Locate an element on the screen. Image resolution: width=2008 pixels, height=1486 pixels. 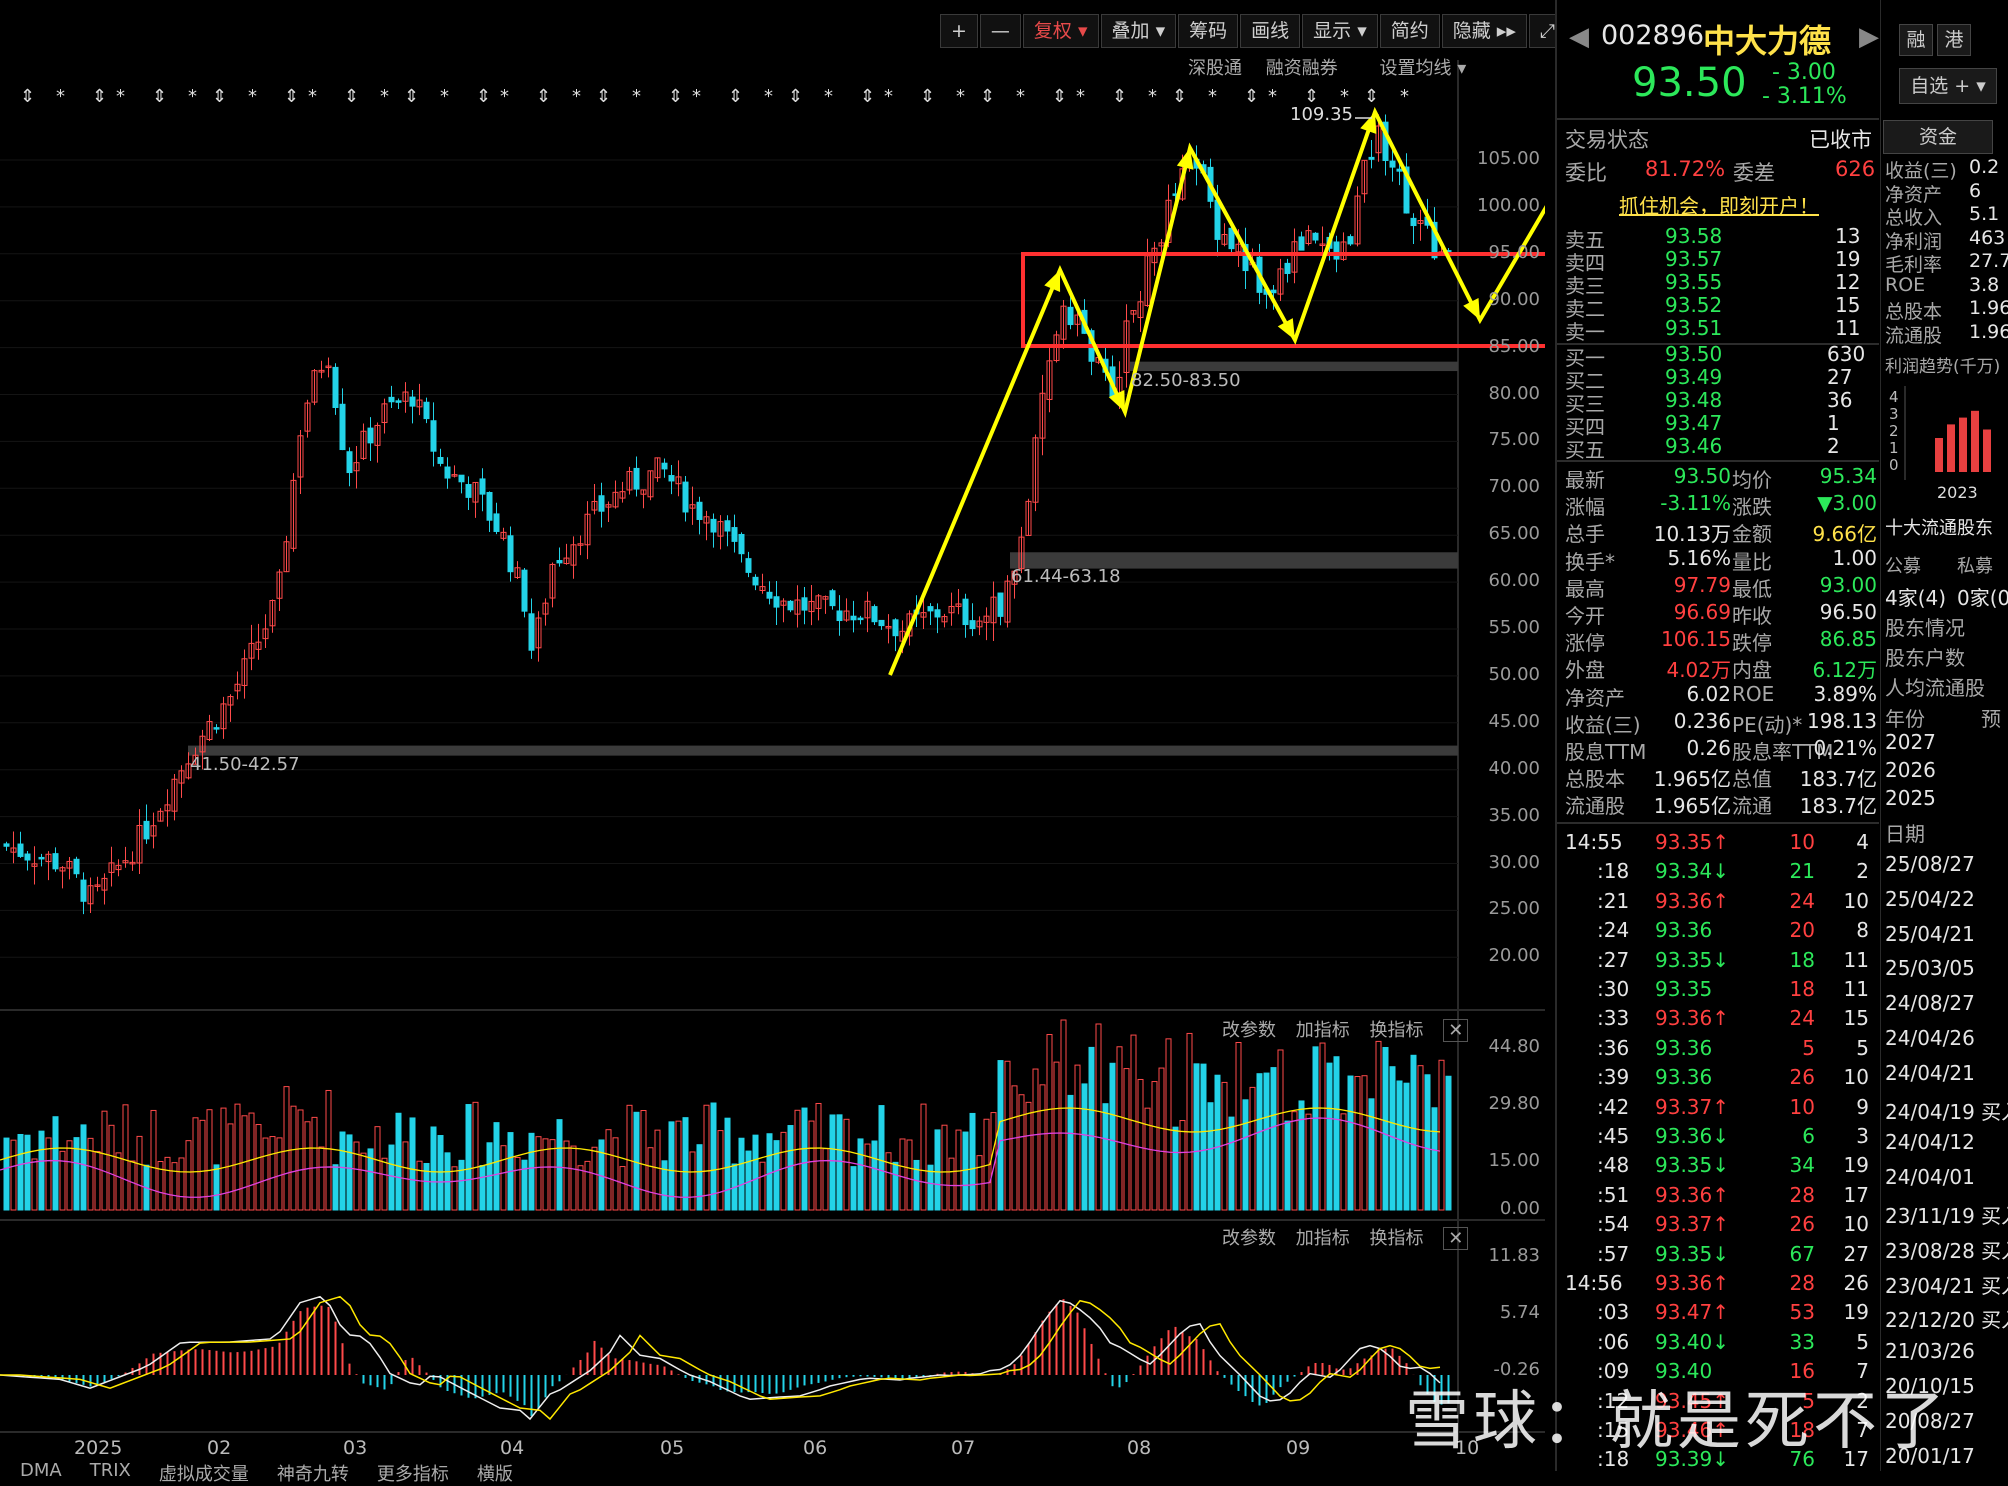
volume-close-icon: ✕ is located at coordinates (1456, 1030).